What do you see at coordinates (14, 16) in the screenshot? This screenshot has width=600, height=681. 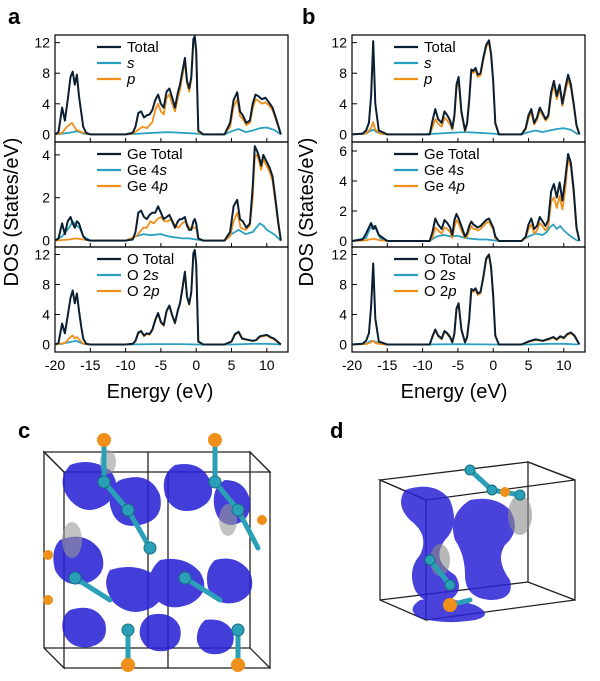 I see `panel-label-a: a` at bounding box center [14, 16].